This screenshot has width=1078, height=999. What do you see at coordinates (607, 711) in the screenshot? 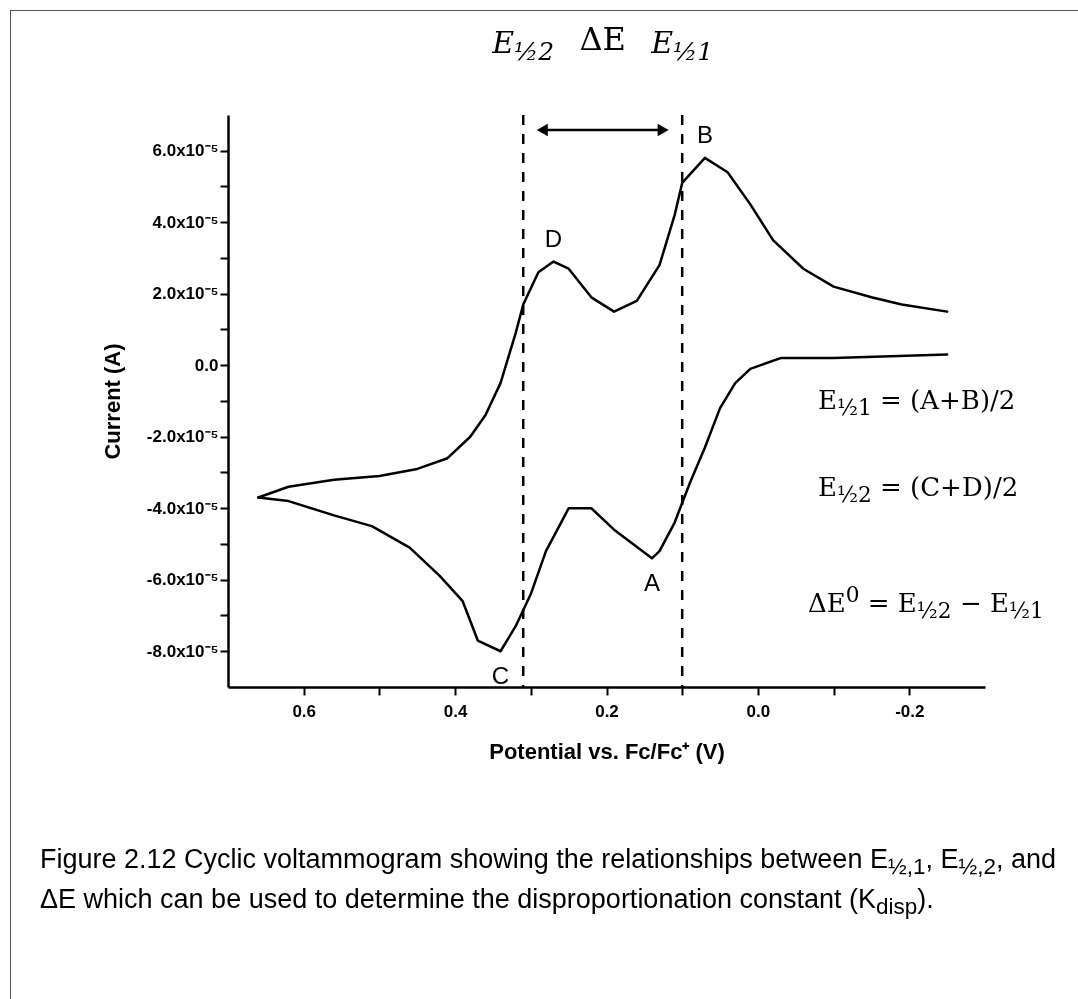
I see `x-tick-label: 0.2` at bounding box center [607, 711].